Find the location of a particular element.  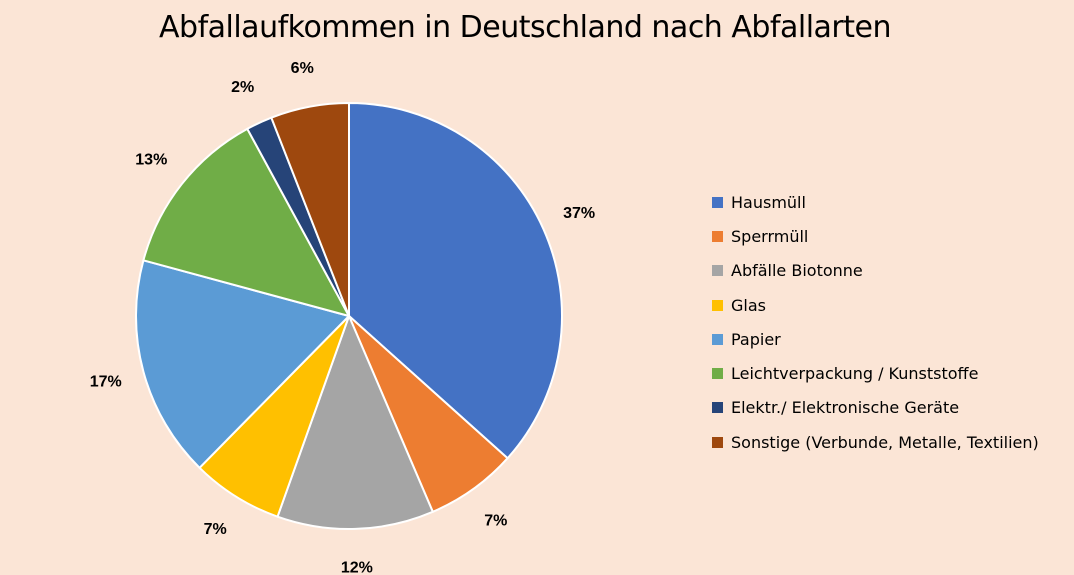

pie-slice-hausmull is located at coordinates (455, 281).